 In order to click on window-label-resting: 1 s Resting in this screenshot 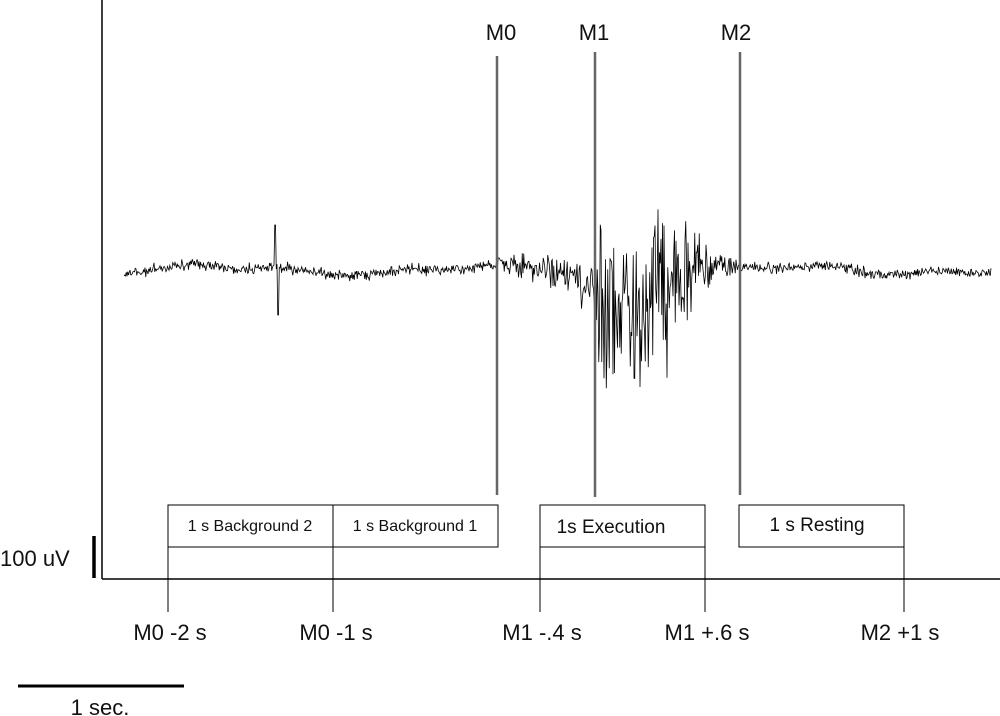, I will do `click(816, 525)`.